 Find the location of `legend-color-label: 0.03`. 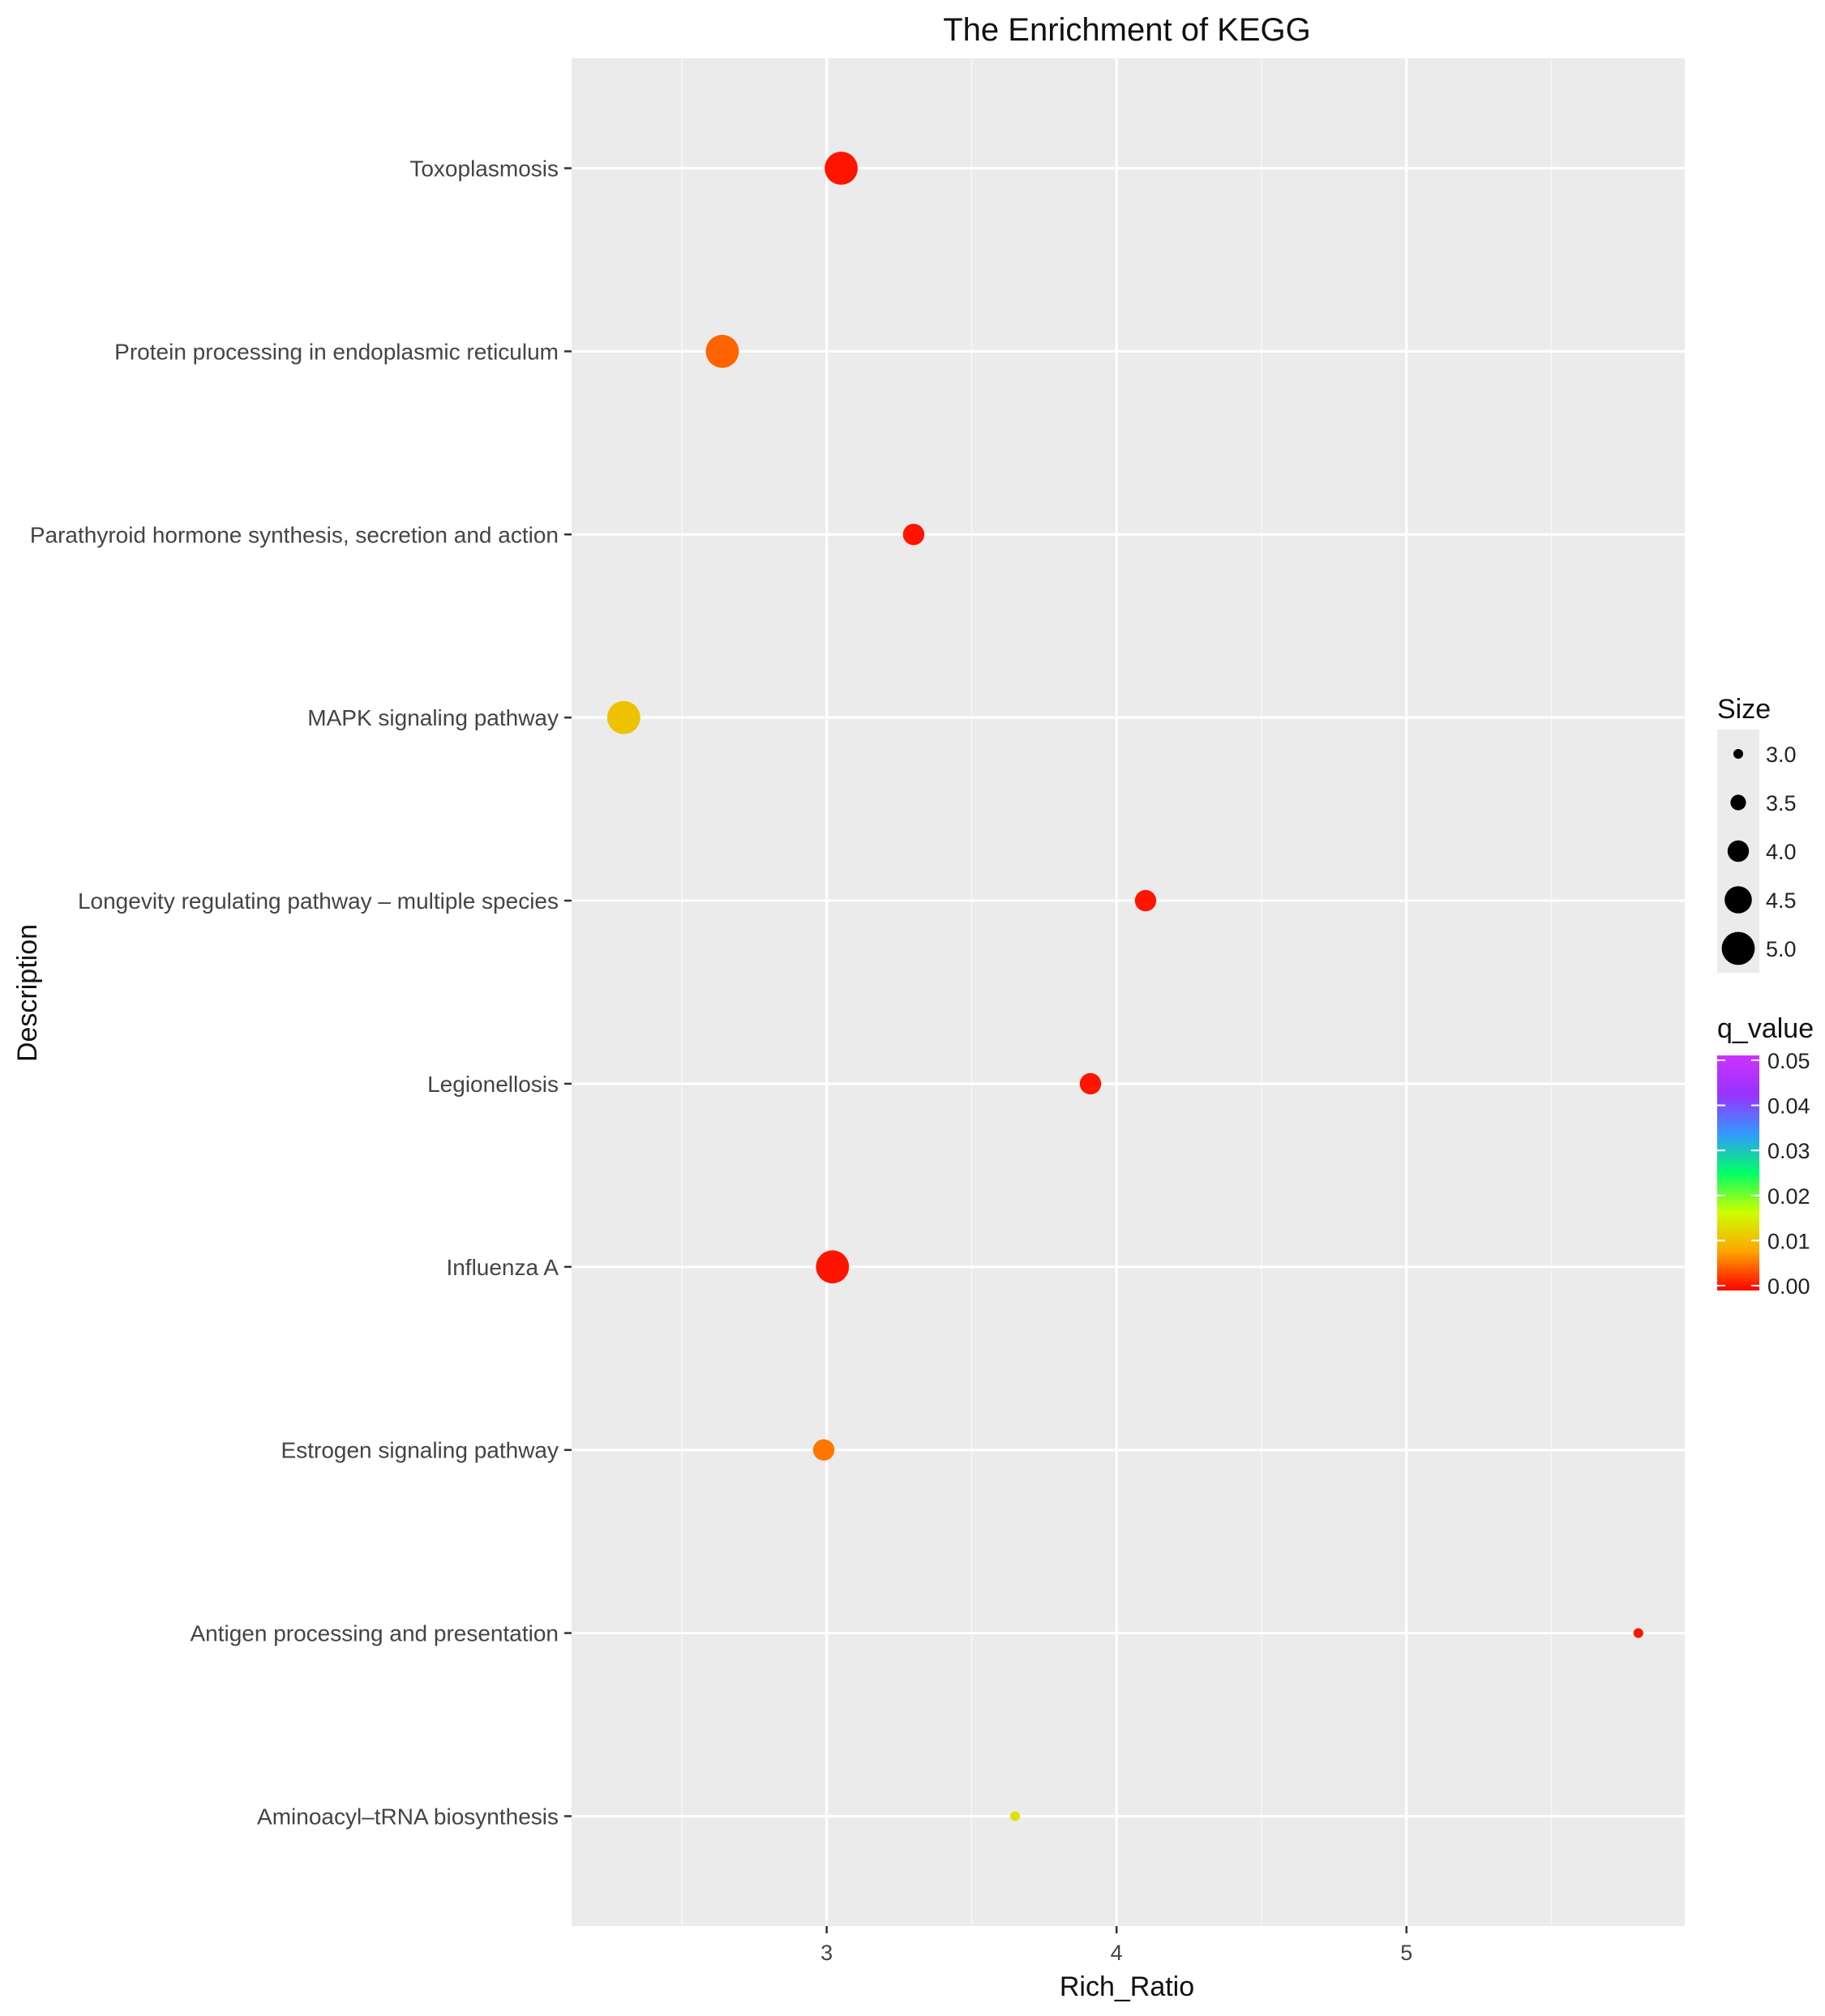

legend-color-label: 0.03 is located at coordinates (1788, 1151).